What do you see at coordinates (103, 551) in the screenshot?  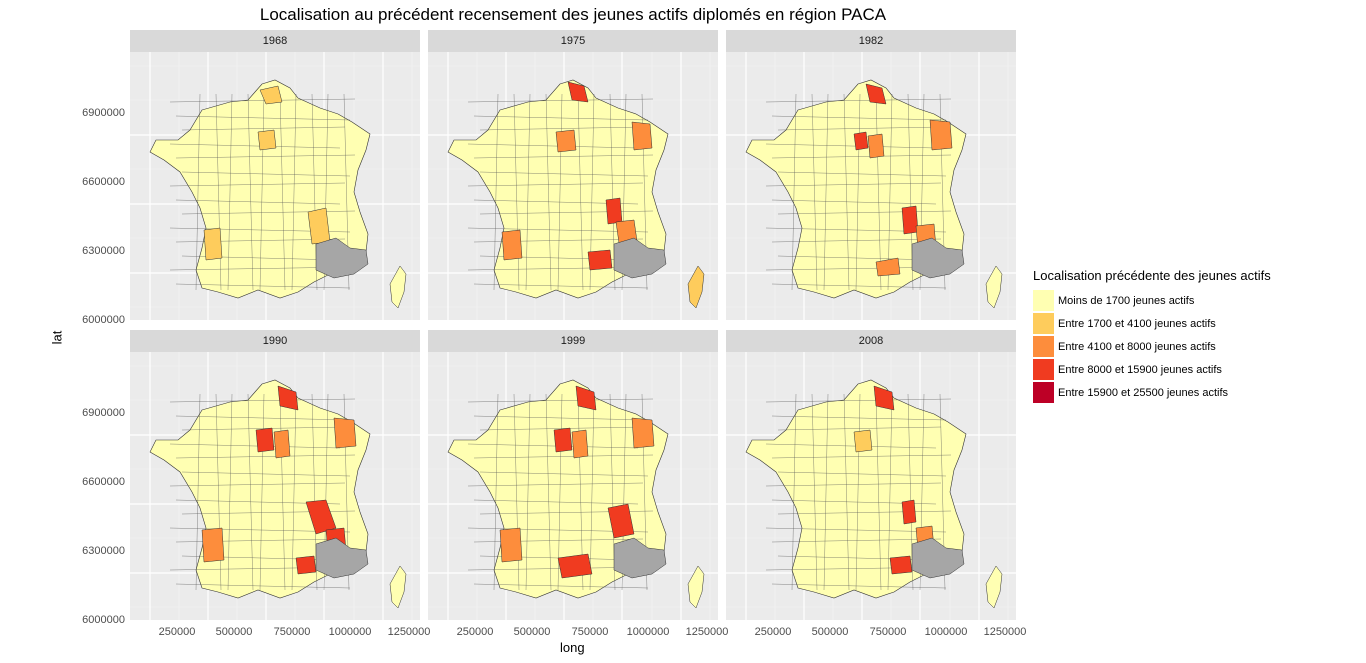 I see `y-tick-label: 6300000` at bounding box center [103, 551].